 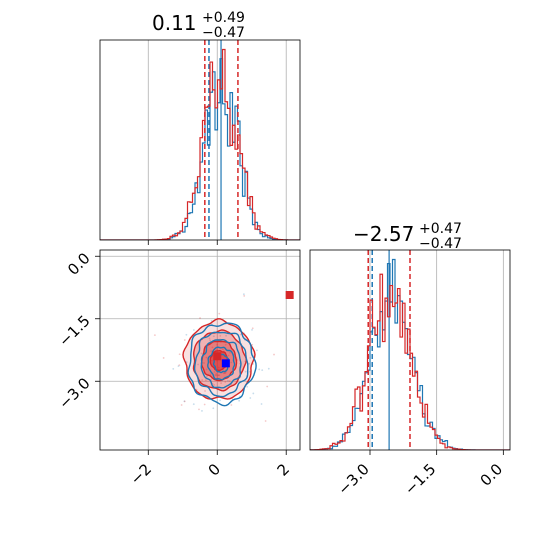 I want to click on joint-y-tick-label: −3.0, so click(x=74, y=393).